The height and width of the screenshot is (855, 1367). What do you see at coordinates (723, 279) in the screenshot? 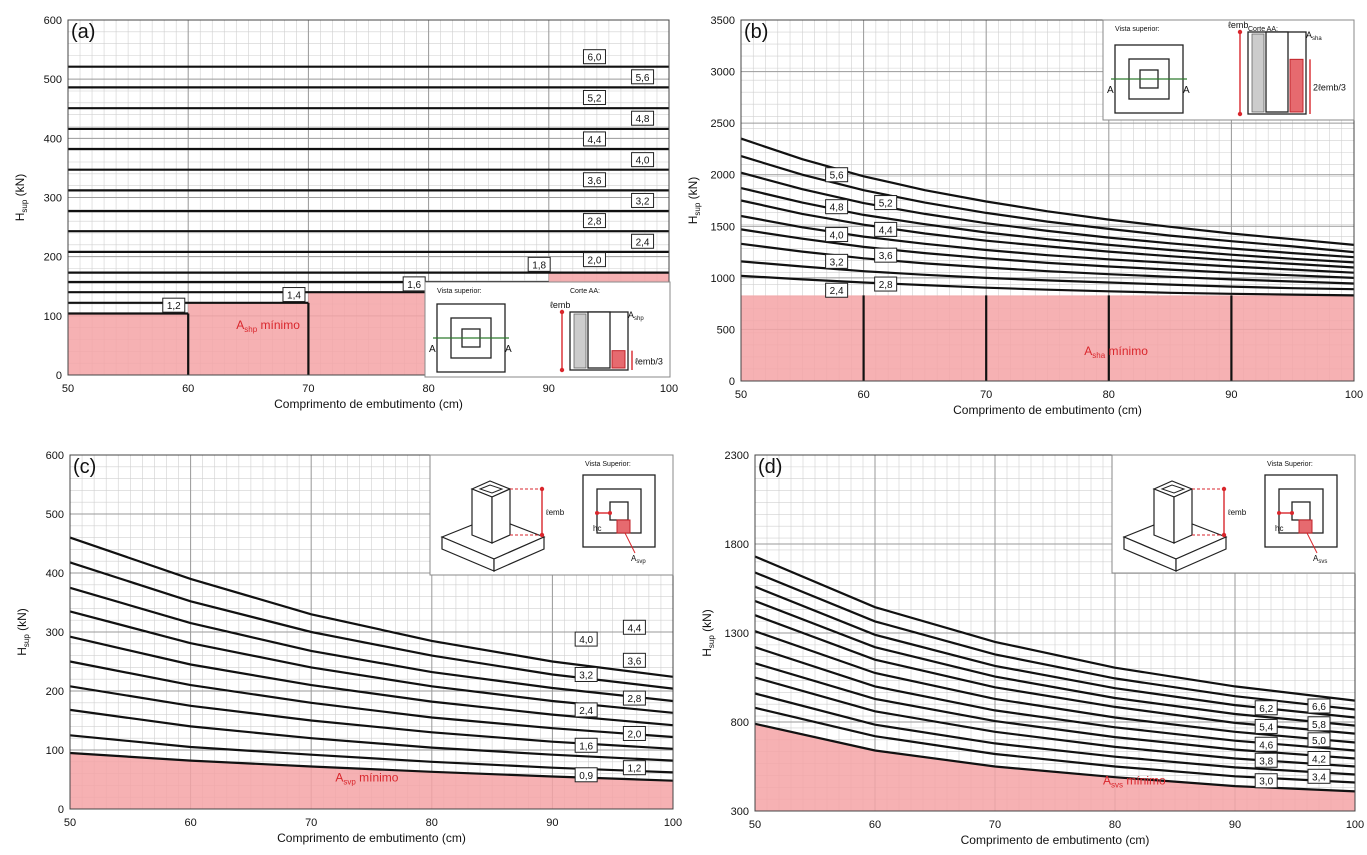
I see `y-tick-label: 1000` at bounding box center [723, 279].